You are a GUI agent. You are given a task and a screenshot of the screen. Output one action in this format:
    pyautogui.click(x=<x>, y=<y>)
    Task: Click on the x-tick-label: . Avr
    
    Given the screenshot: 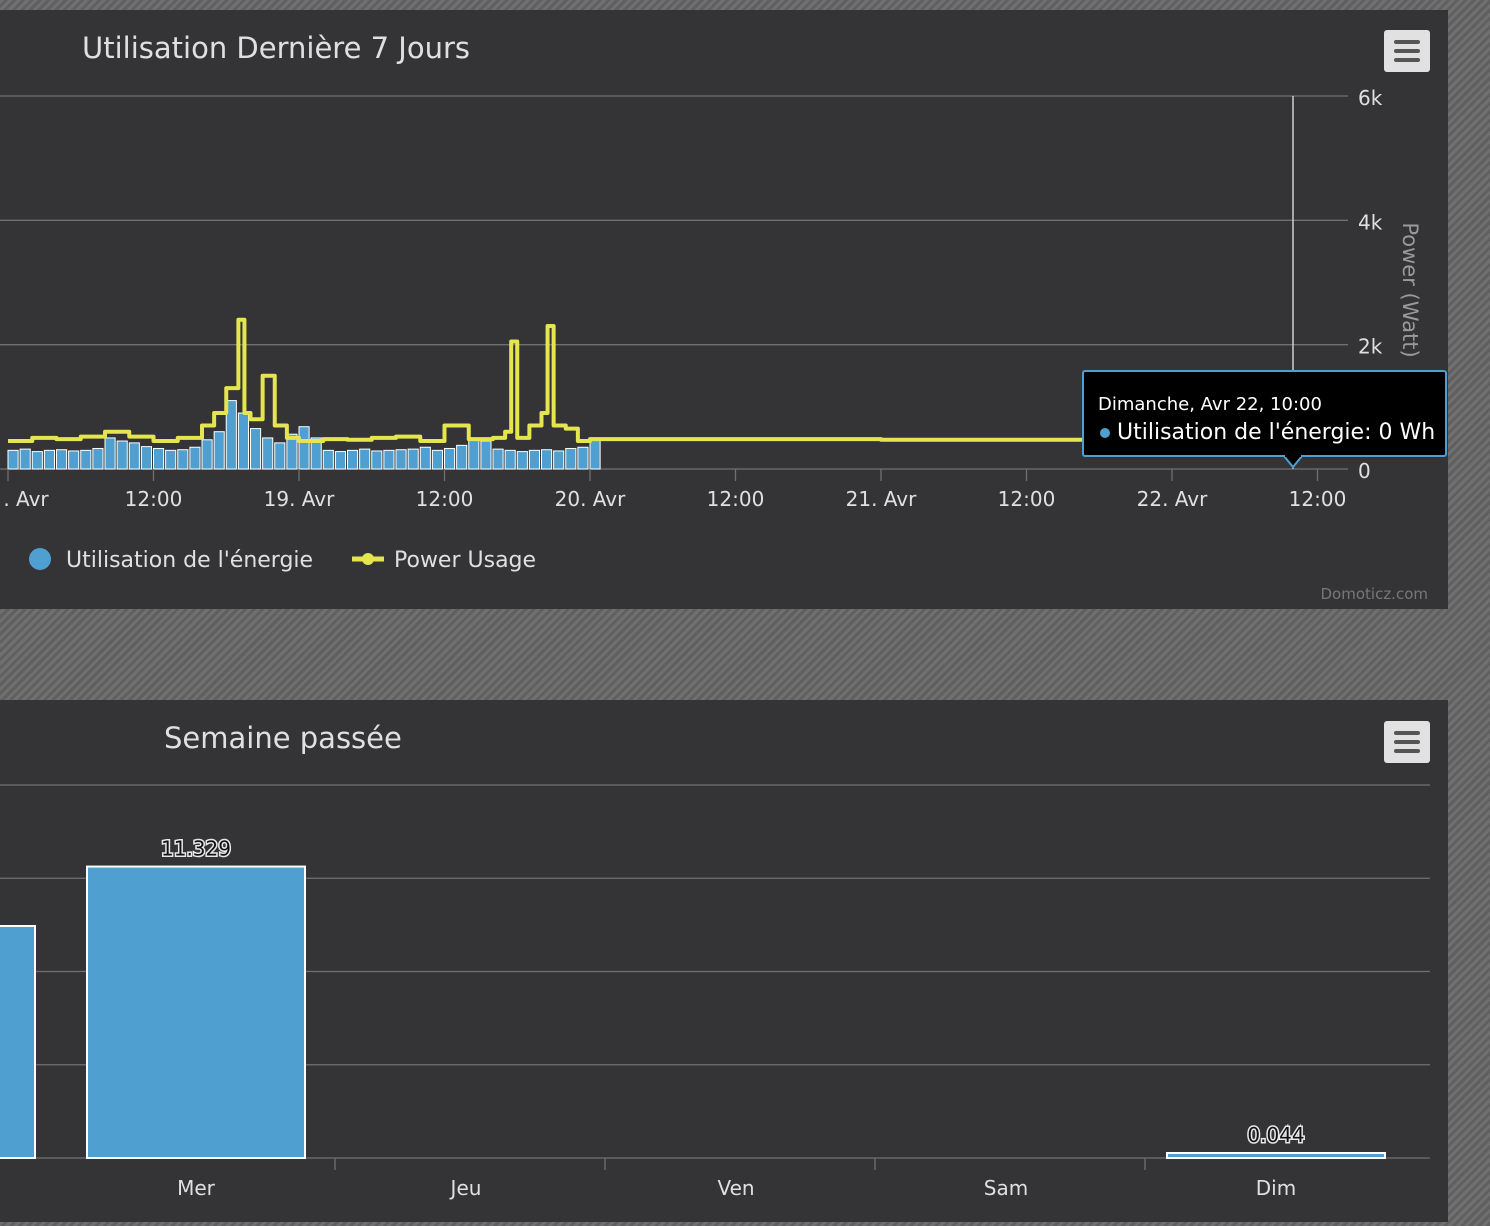 What is the action you would take?
    pyautogui.click(x=26, y=499)
    